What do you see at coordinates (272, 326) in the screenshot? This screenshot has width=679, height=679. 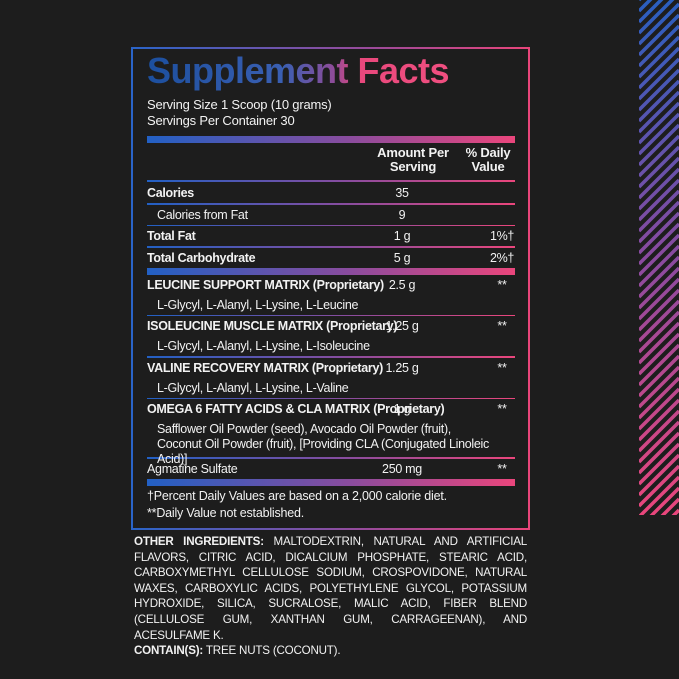 I see `row-label: ISOLEUCINE MUSCLE MATRIX (Proprietary)` at bounding box center [272, 326].